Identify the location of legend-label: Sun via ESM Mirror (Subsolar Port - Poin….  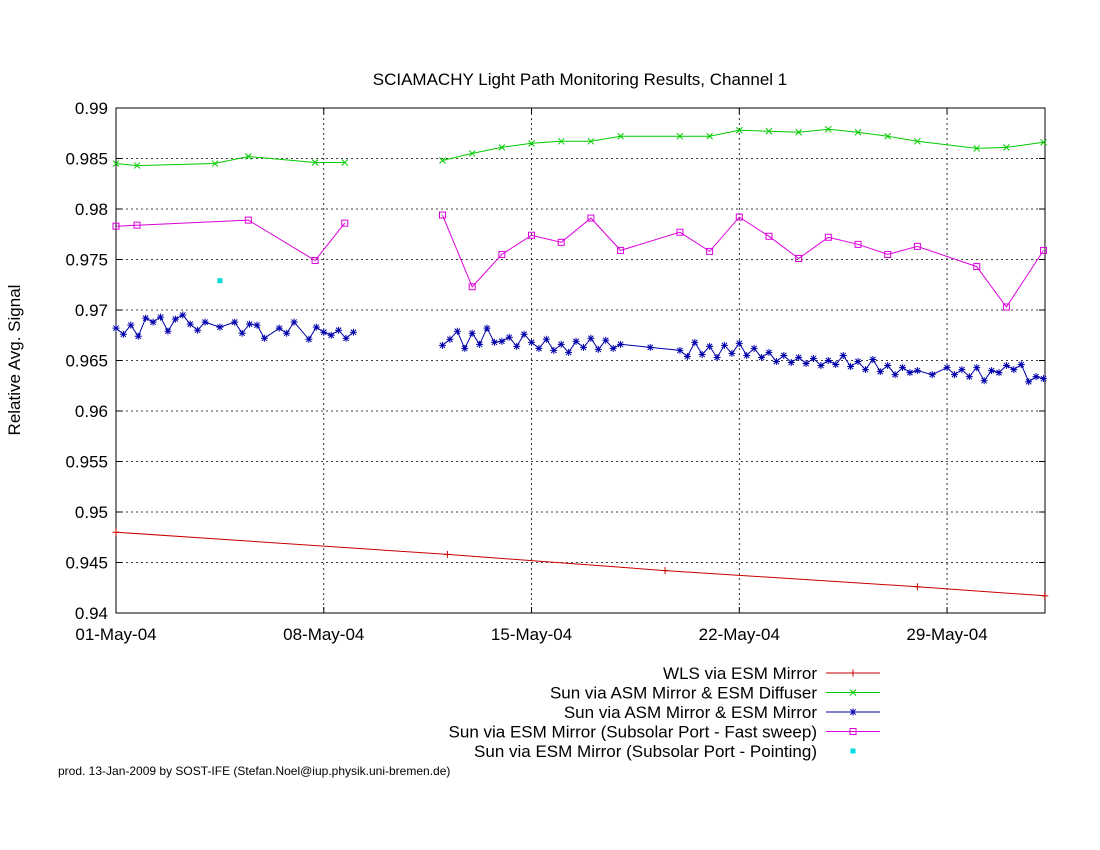
(645, 751).